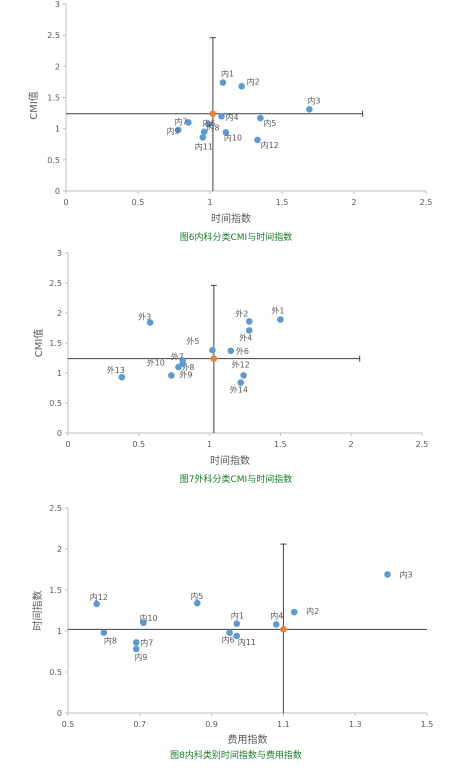 This screenshot has height=769, width=472. Describe the element at coordinates (269, 123) in the screenshot. I see `chart6-point-label: 内5` at that location.